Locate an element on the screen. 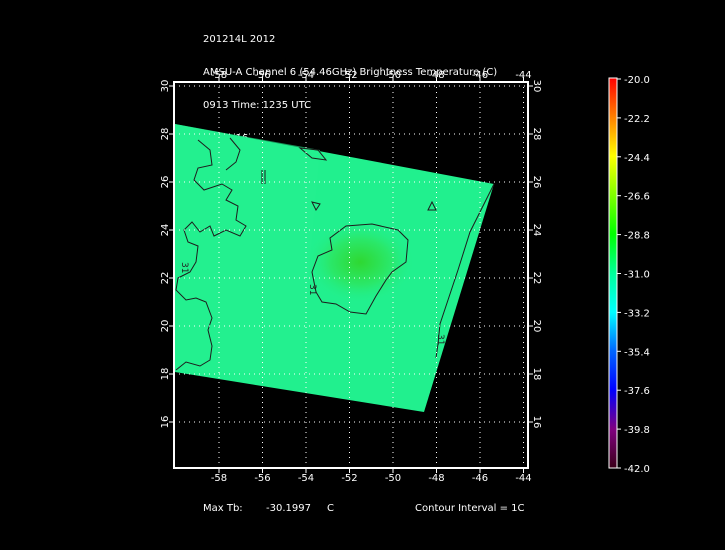 This screenshot has height=550, width=725. max-tb-unit: C is located at coordinates (330, 508).